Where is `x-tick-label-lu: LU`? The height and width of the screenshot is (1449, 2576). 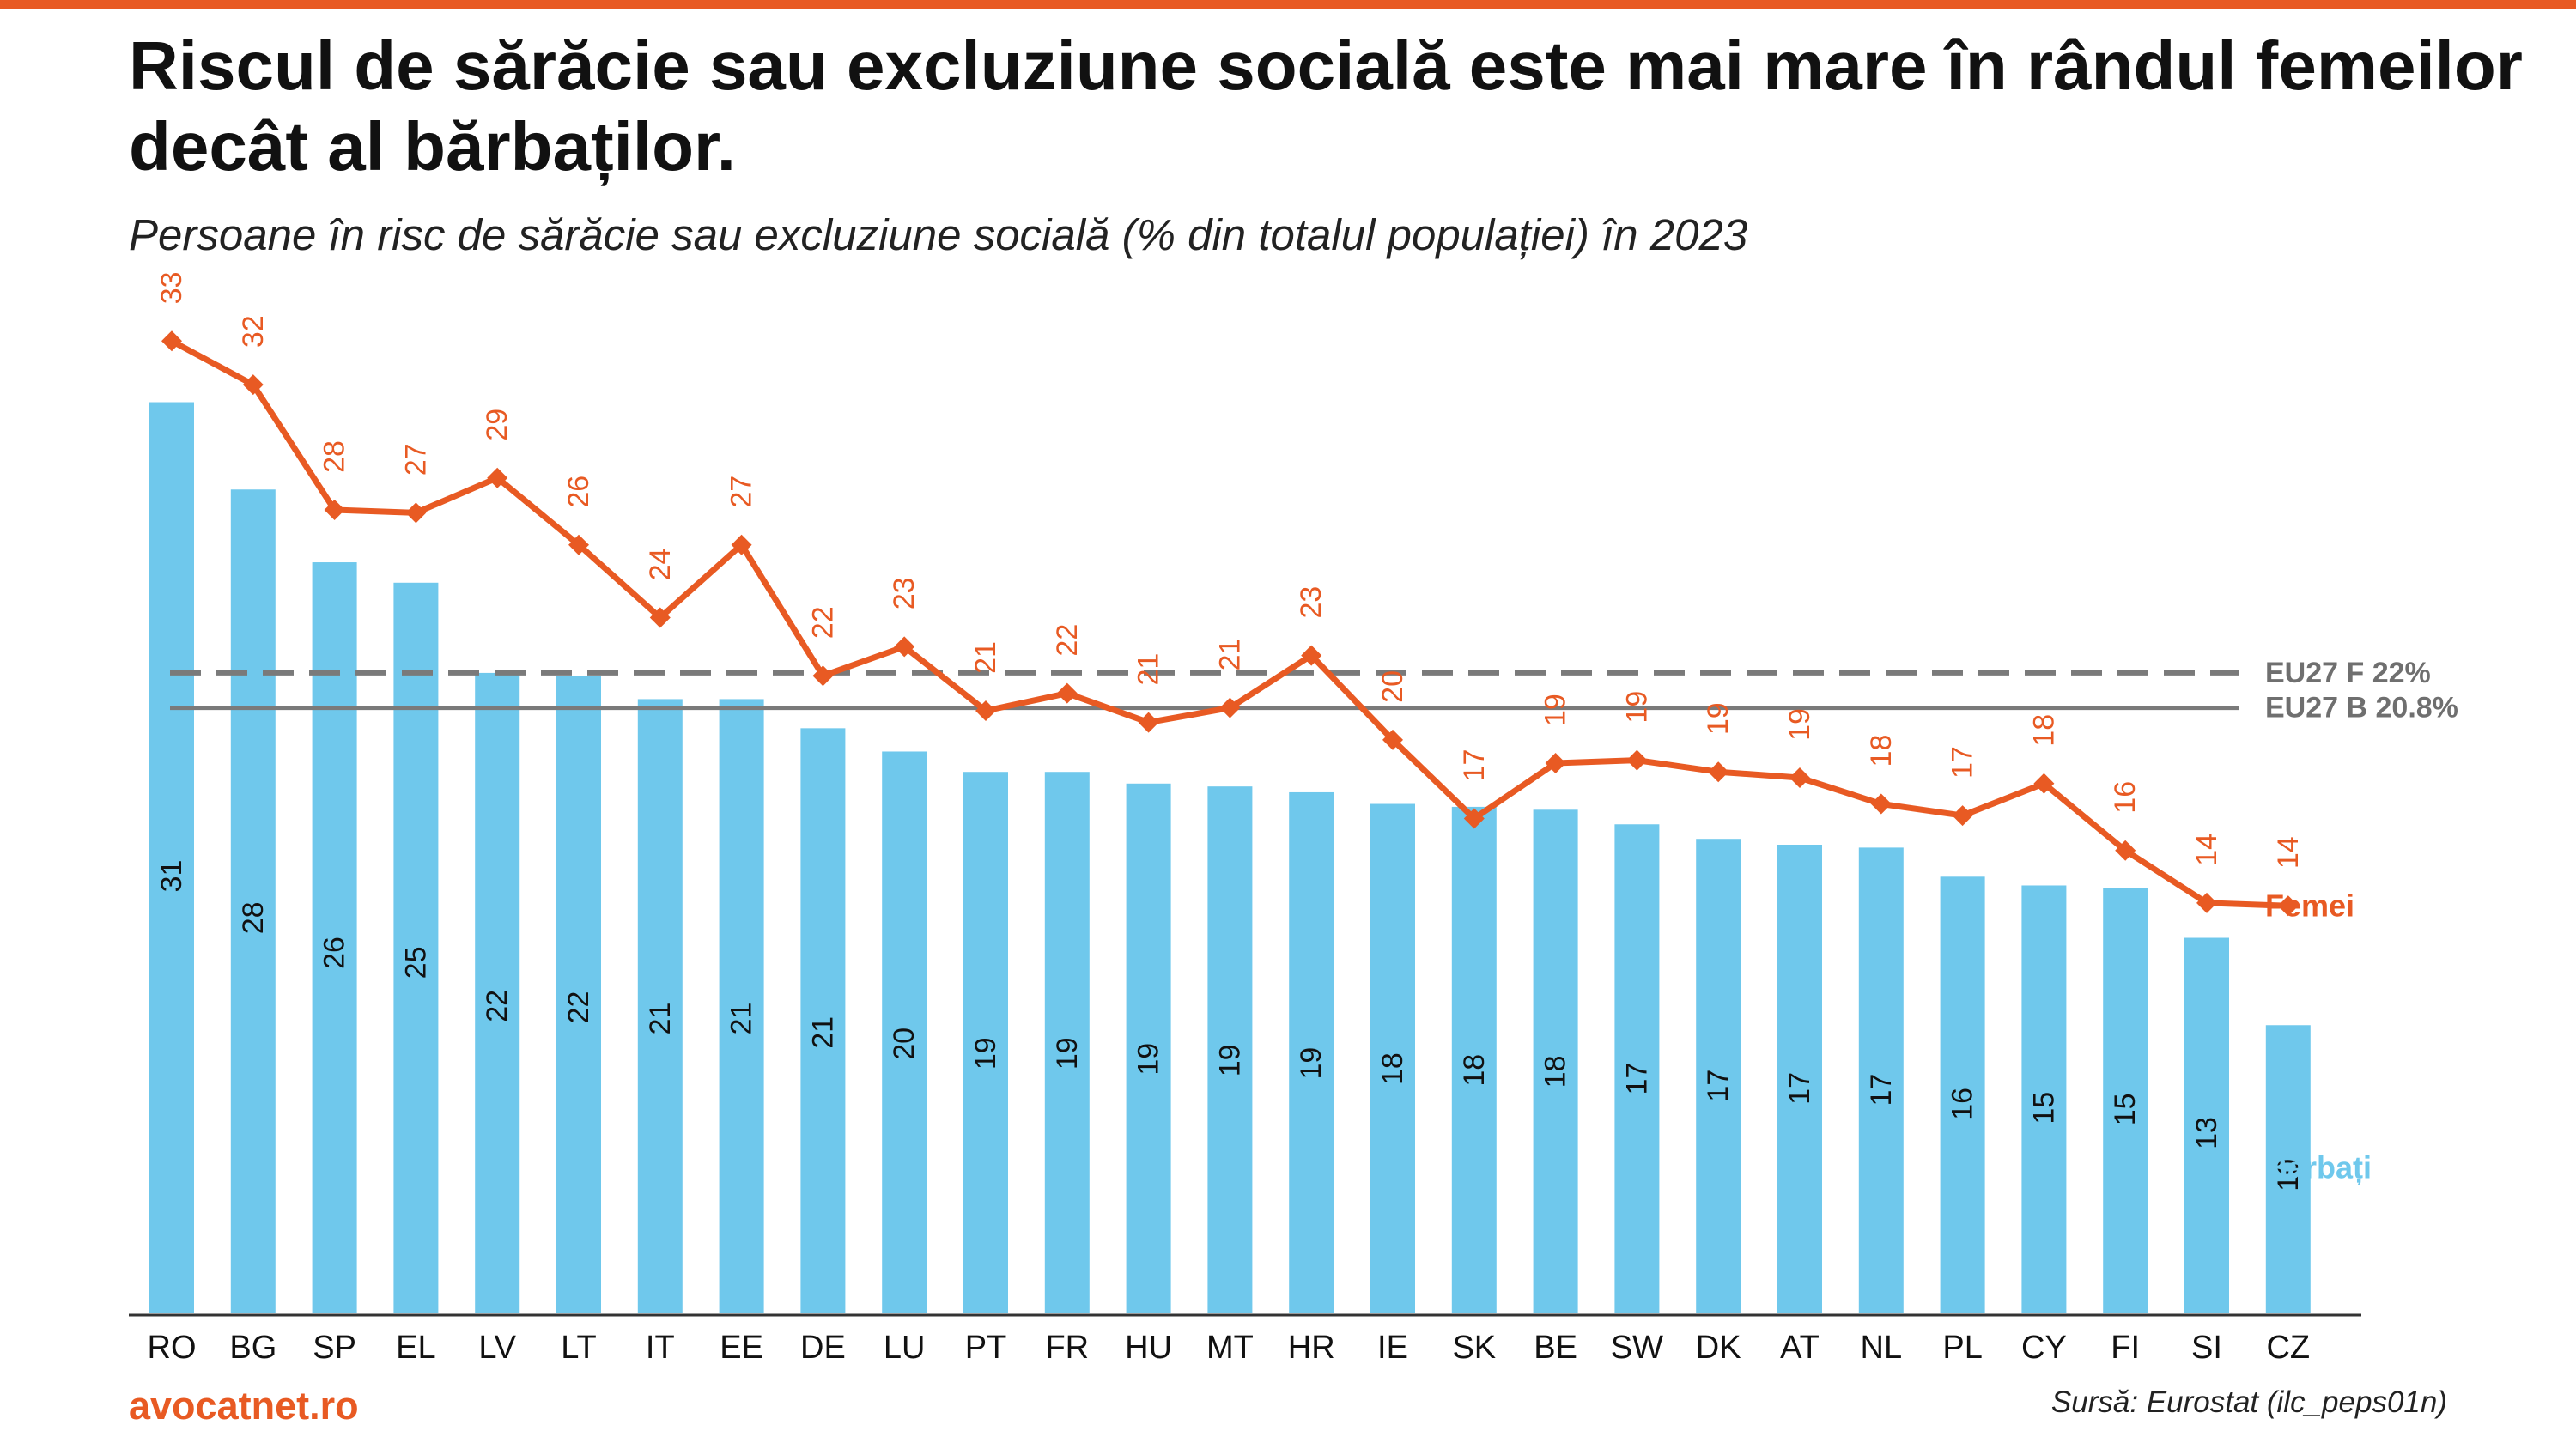
x-tick-label-lu: LU is located at coordinates (905, 1348).